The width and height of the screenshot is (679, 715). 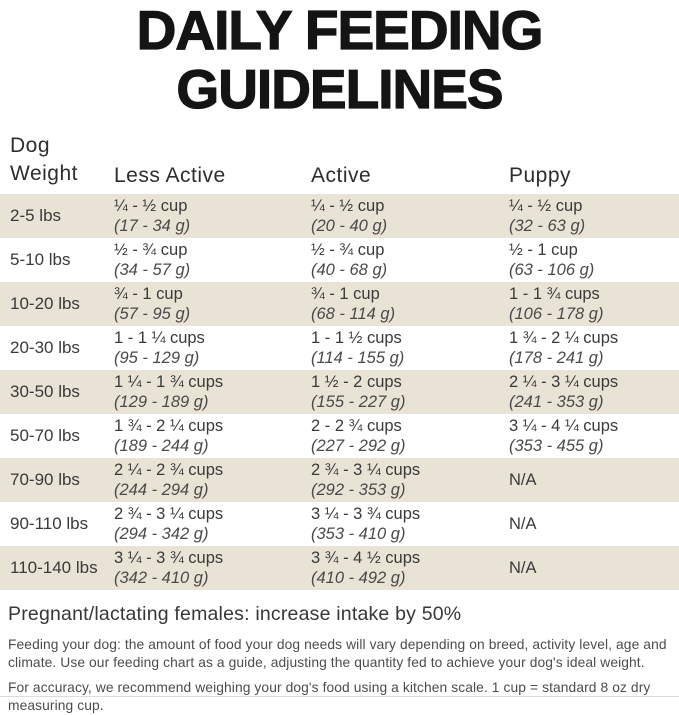 What do you see at coordinates (157, 358) in the screenshot?
I see `grams-value: (95 - 129 g)` at bounding box center [157, 358].